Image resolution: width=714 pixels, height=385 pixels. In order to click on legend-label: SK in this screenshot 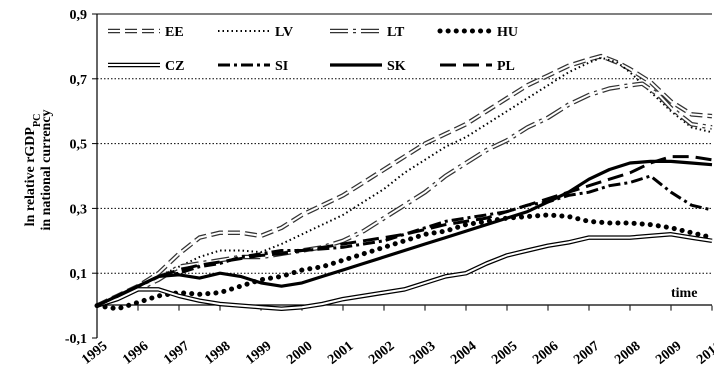, I will do `click(396, 66)`.